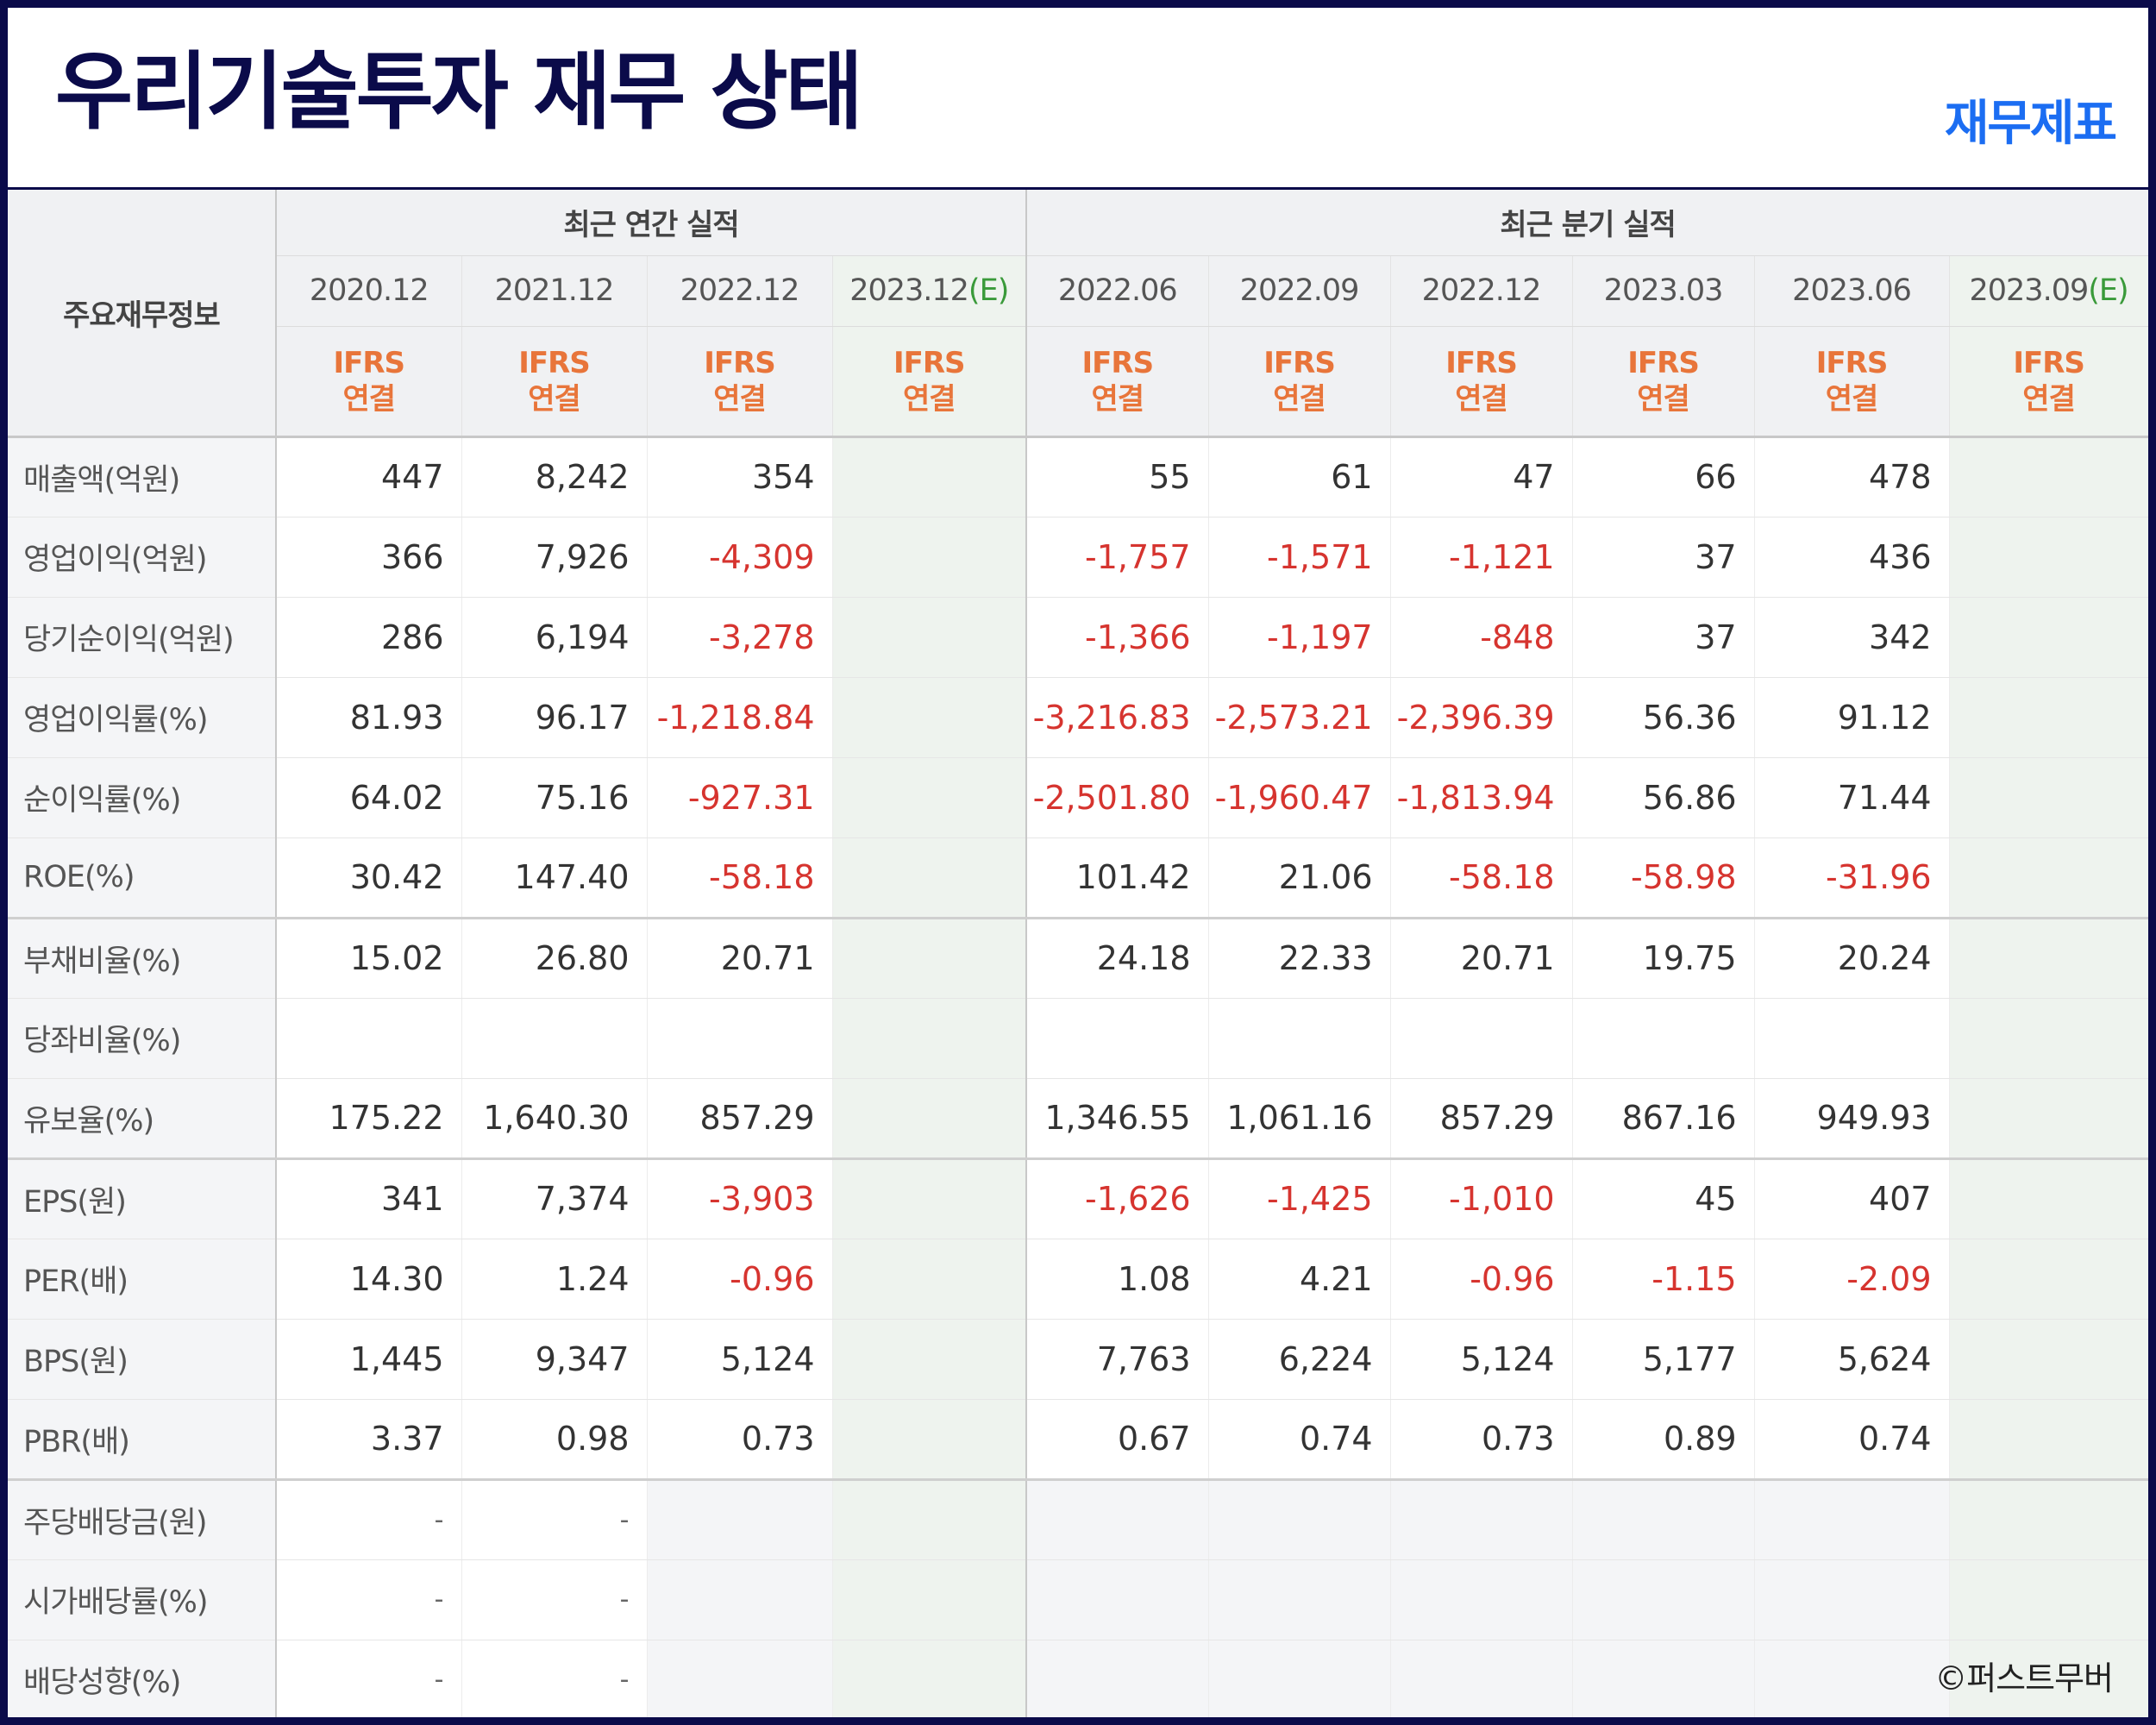 This screenshot has width=2156, height=1725. Describe the element at coordinates (1299, 477) in the screenshot. I see `table-cell: 61` at that location.